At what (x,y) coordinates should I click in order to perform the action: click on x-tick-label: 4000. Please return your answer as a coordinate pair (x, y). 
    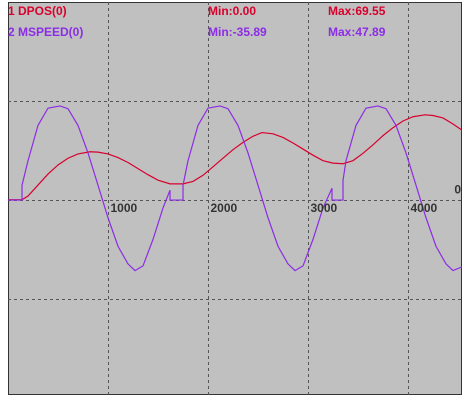
    Looking at the image, I should click on (424, 208).